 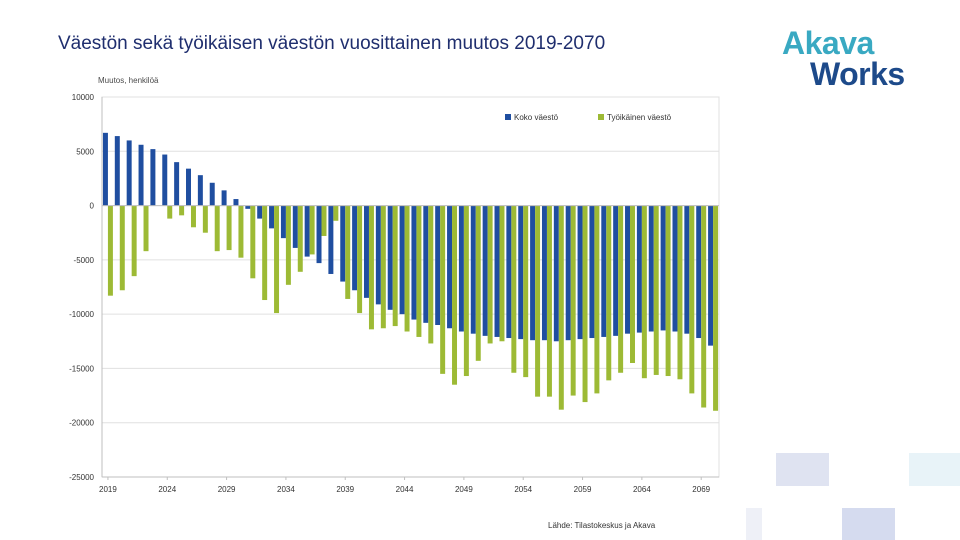 I want to click on x-tick-label: 2029, so click(x=227, y=489).